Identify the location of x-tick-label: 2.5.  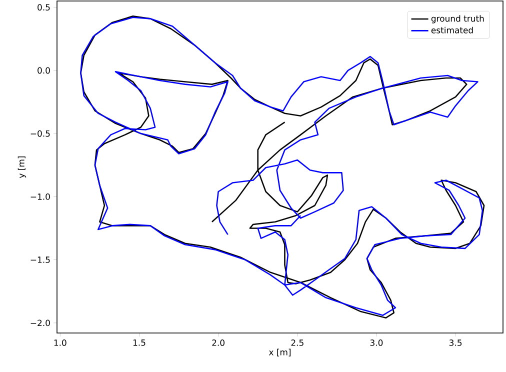
(297, 343).